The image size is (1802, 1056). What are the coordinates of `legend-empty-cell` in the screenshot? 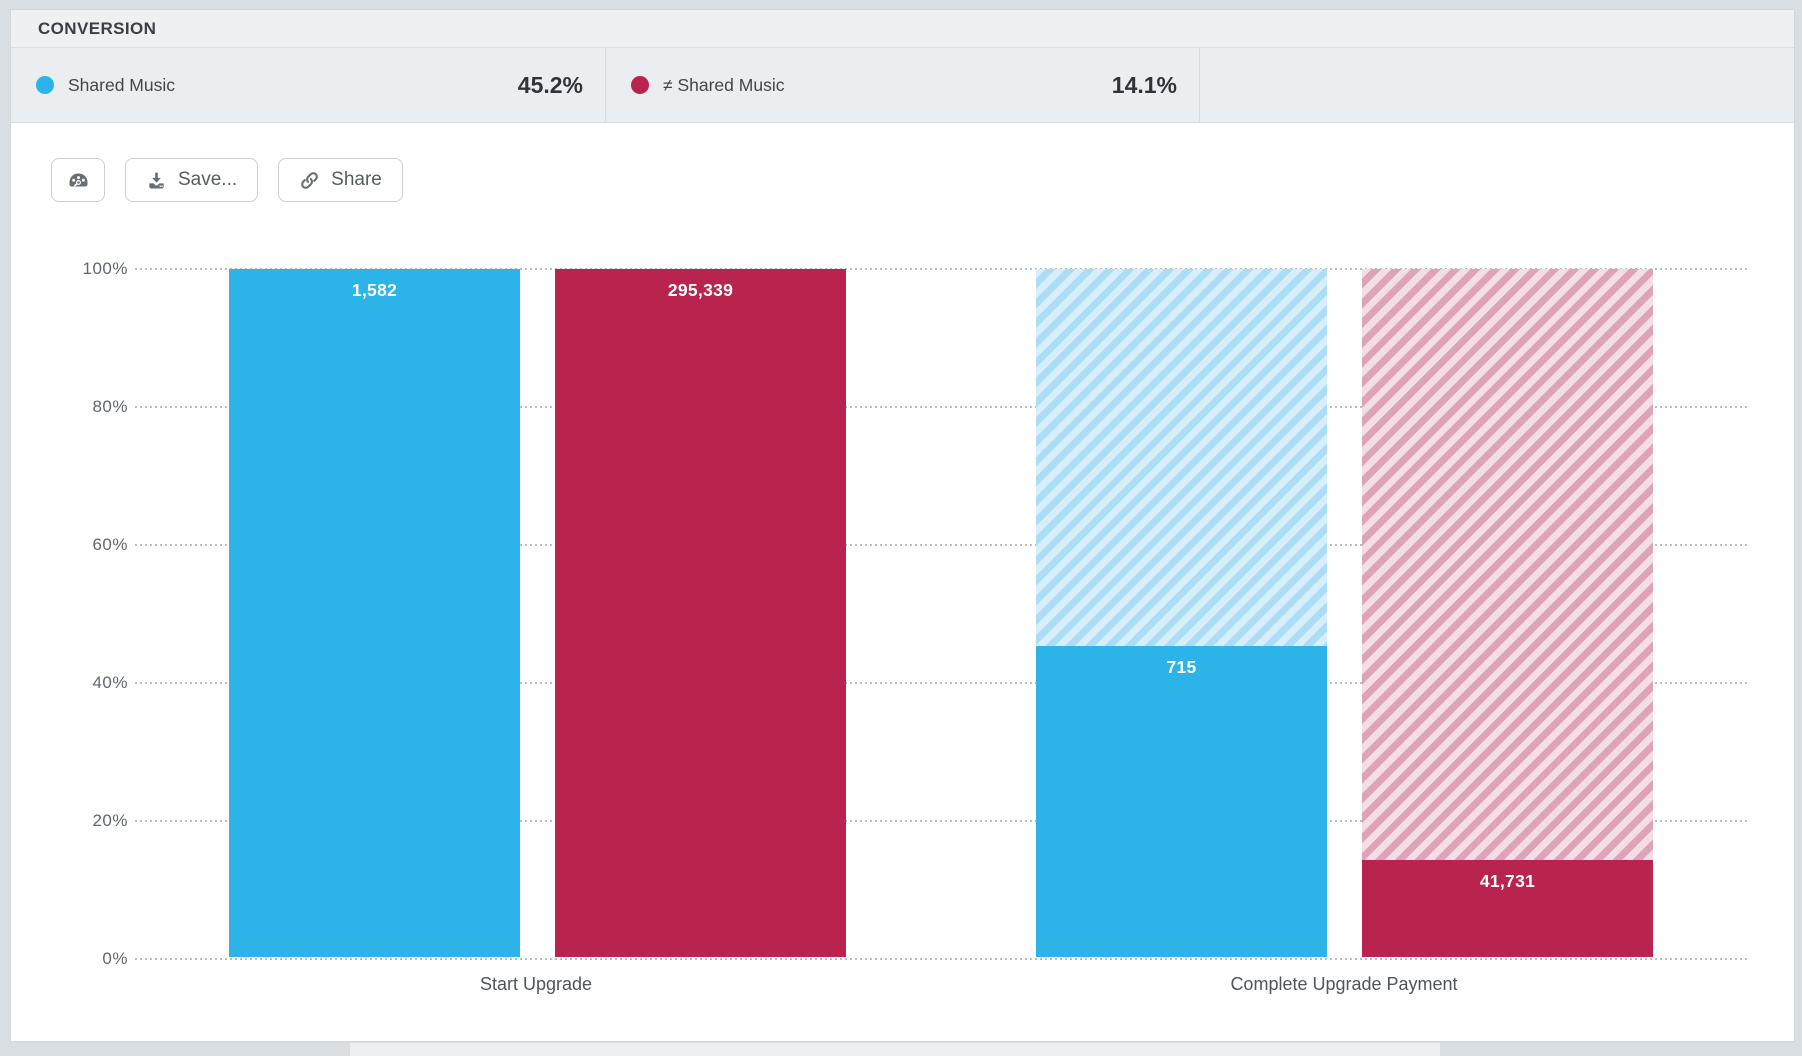 It's located at (1497, 85).